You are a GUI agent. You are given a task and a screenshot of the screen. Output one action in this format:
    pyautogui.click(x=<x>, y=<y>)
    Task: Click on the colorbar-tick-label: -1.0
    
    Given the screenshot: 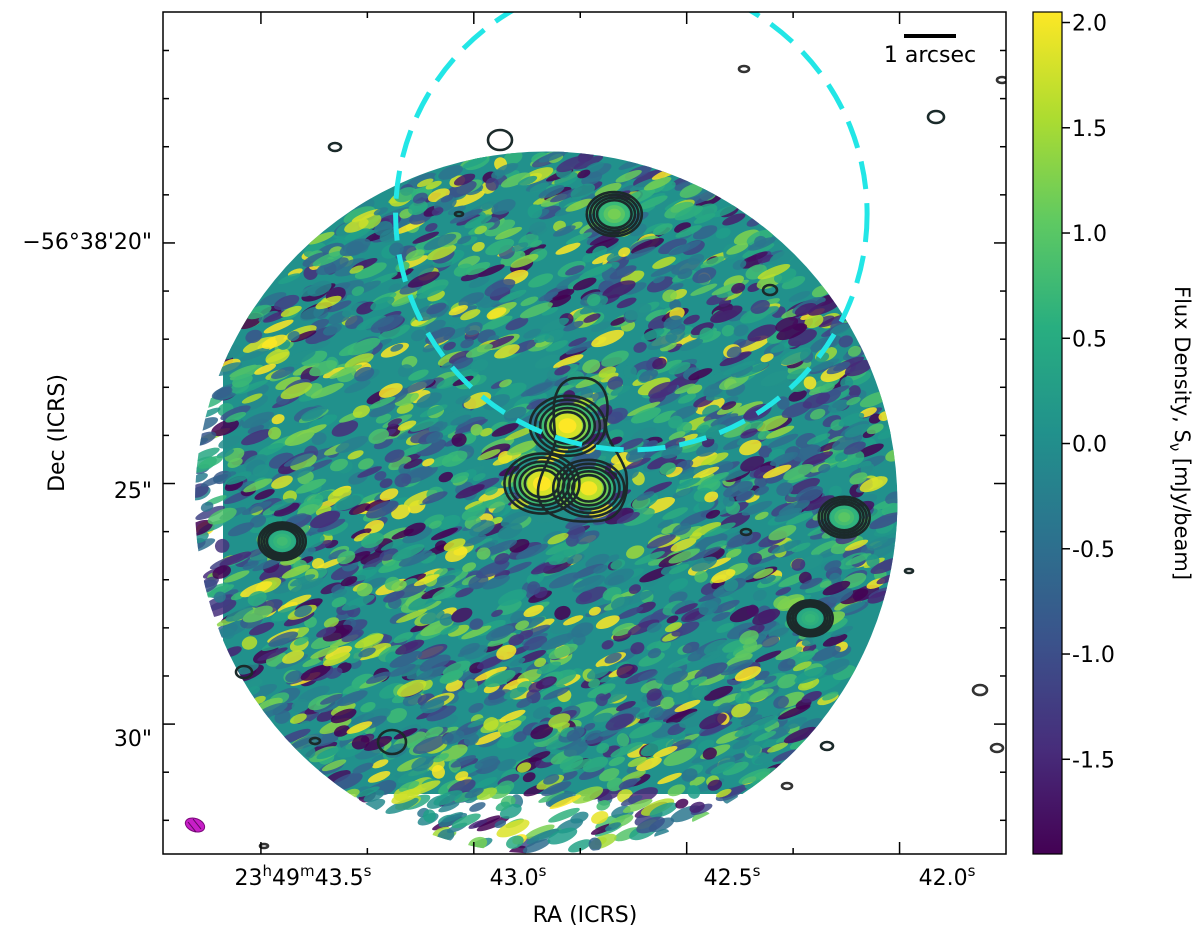 What is the action you would take?
    pyautogui.click(x=1093, y=655)
    